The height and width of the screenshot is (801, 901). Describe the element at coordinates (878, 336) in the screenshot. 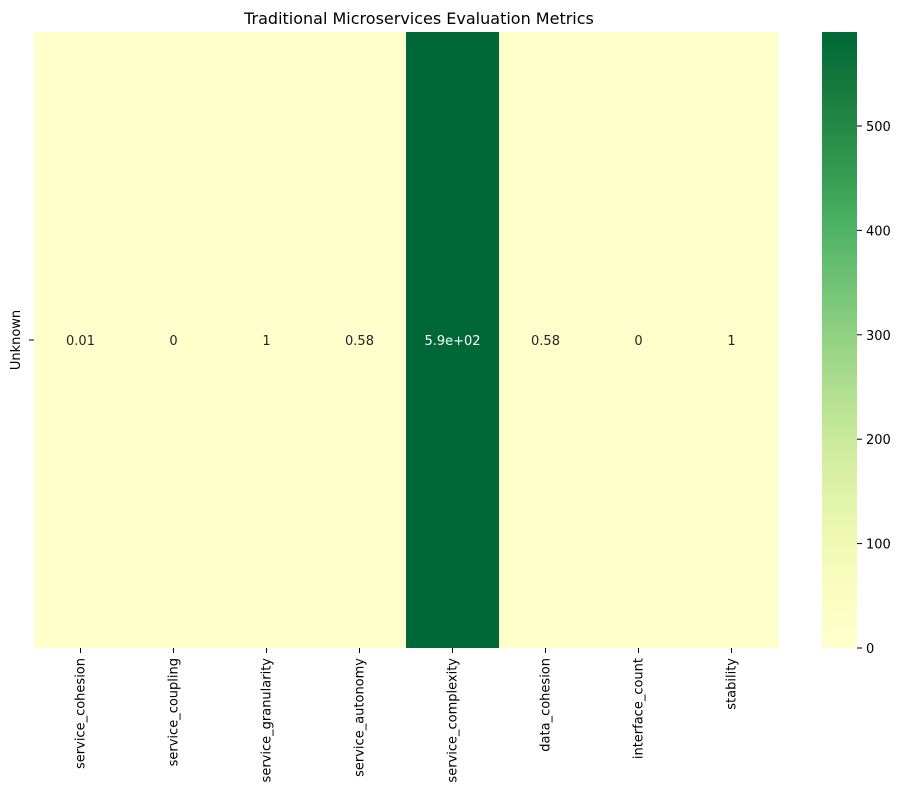

I see `colorbar-tick-label: 300` at that location.